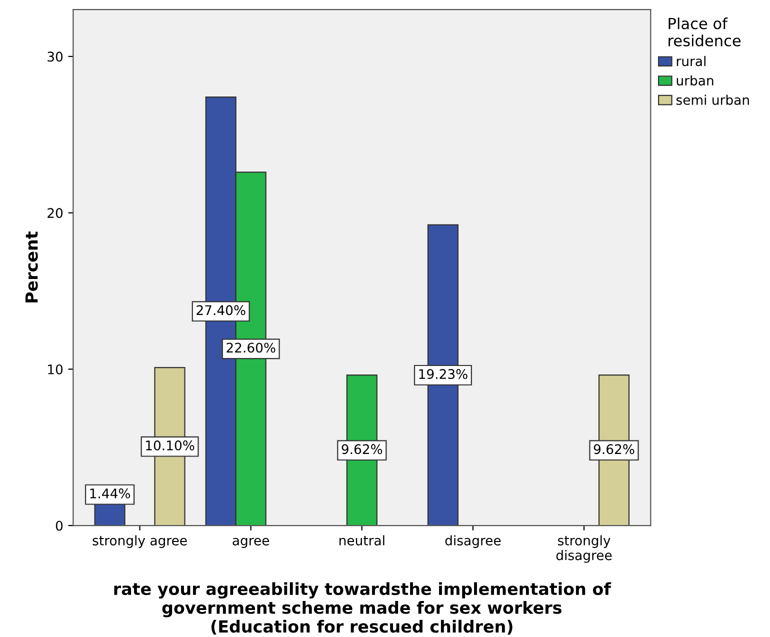 This screenshot has width=770, height=637. I want to click on x-axis-title: rate your agreeability towardsthe implementation of government scheme made for sex workers (Education for rescued children), so click(363, 608).